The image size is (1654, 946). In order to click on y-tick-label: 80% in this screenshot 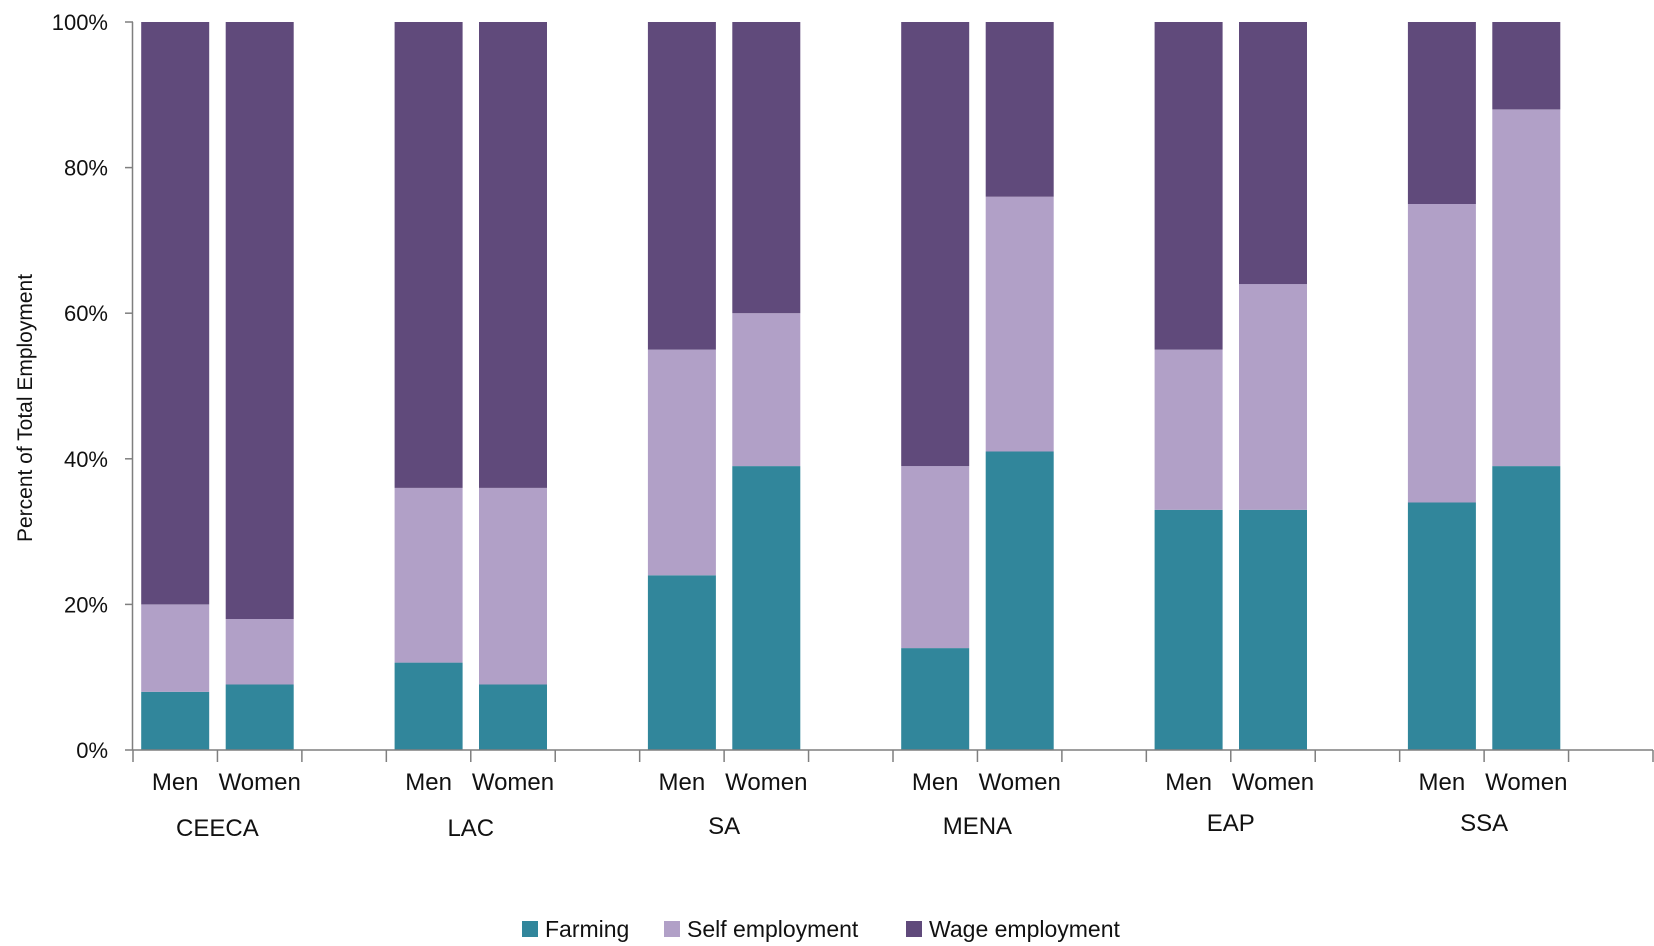, I will do `click(86, 168)`.